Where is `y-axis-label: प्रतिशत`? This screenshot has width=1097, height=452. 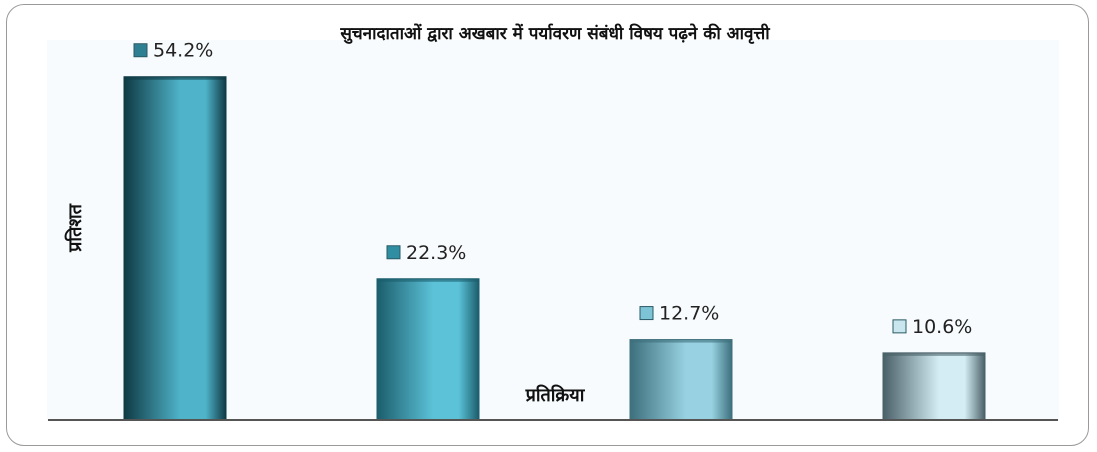
y-axis-label: प्रतिशत is located at coordinates (75, 227).